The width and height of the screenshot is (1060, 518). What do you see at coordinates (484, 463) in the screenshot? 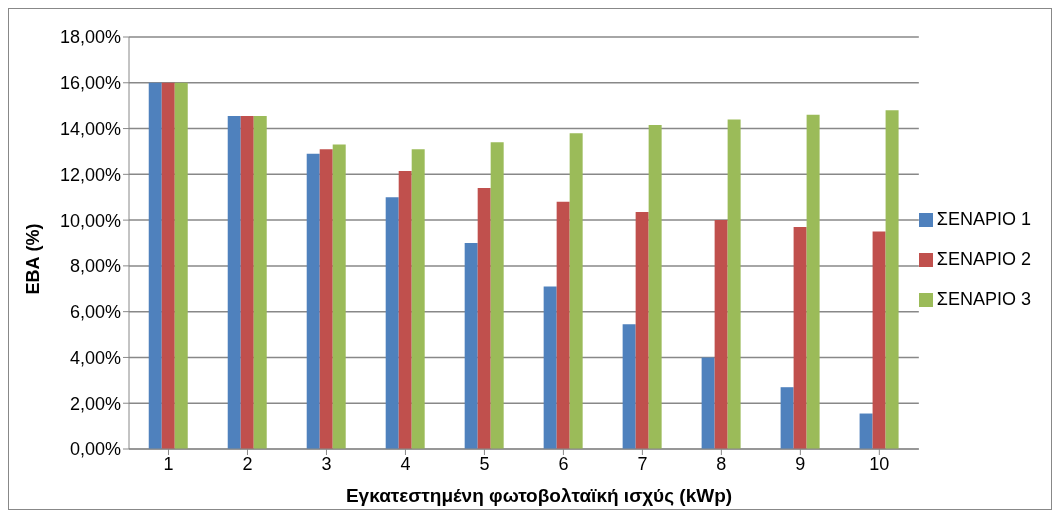
I see `x-tick-label: 5` at bounding box center [484, 463].